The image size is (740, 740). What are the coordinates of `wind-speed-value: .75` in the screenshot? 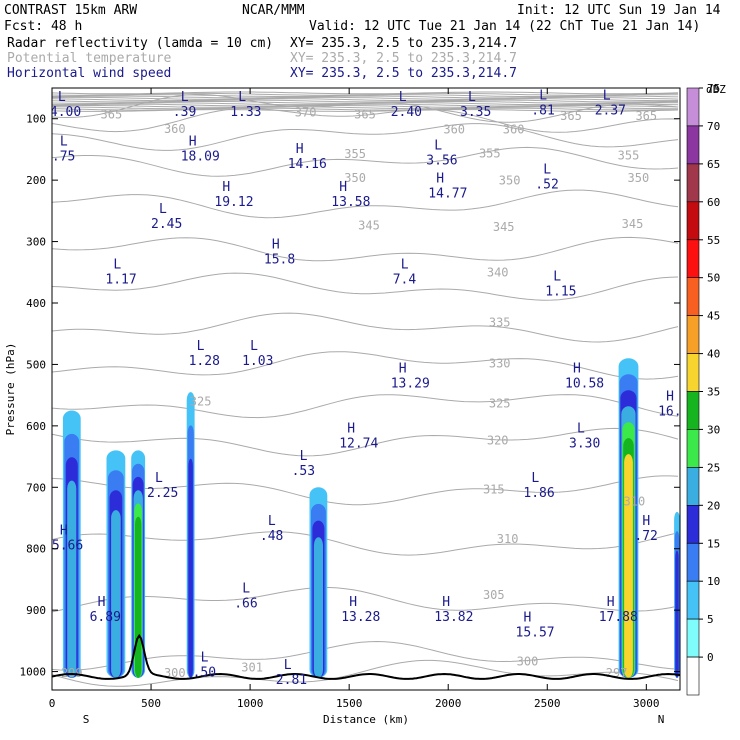 It's located at (63, 156).